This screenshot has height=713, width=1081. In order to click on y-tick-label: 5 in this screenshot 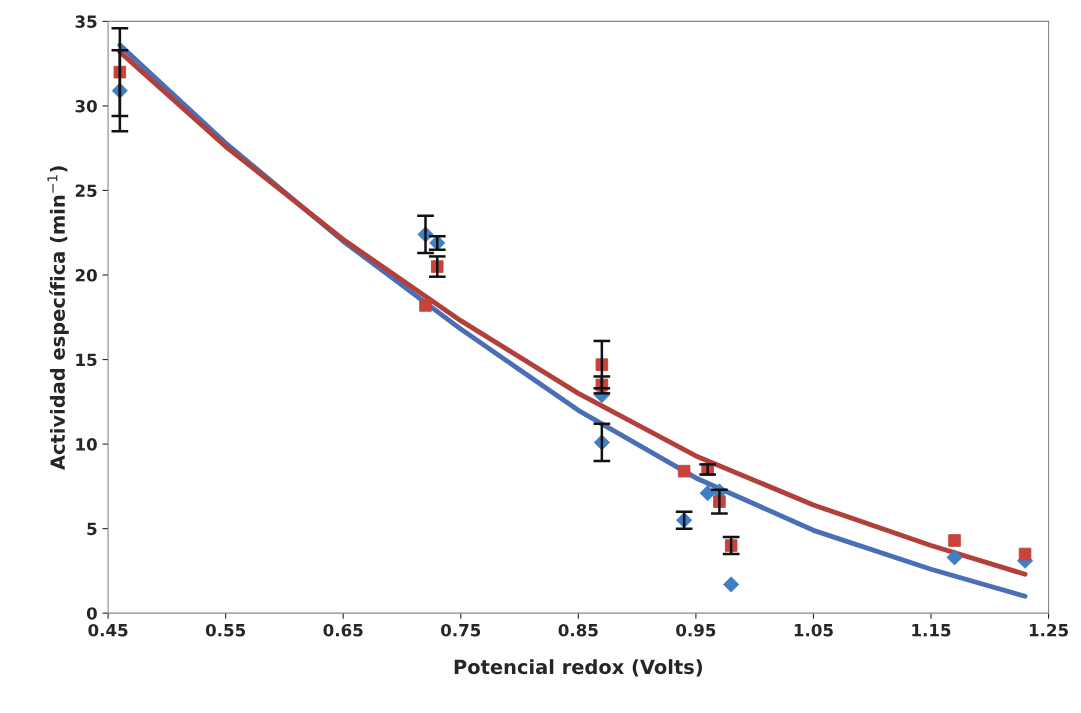, I will do `click(92, 529)`.